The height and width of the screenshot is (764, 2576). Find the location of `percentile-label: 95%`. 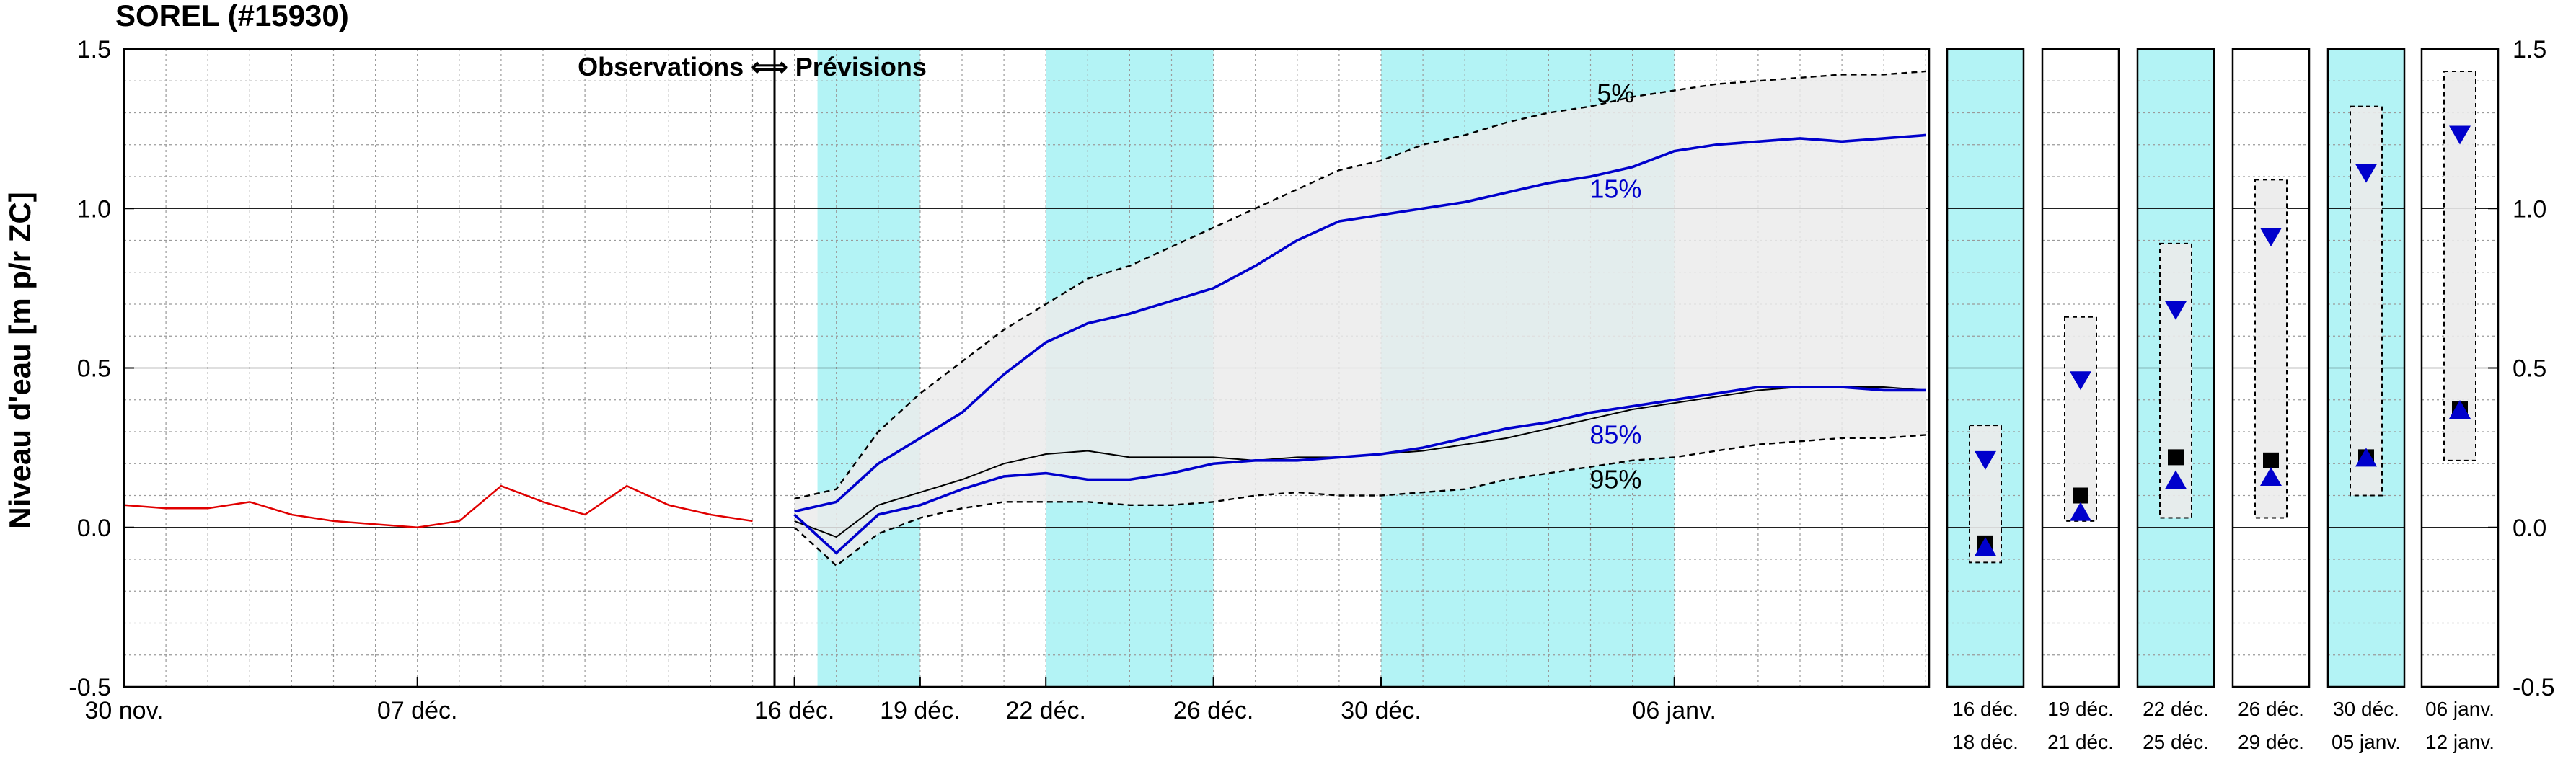

percentile-label: 95% is located at coordinates (1615, 479).